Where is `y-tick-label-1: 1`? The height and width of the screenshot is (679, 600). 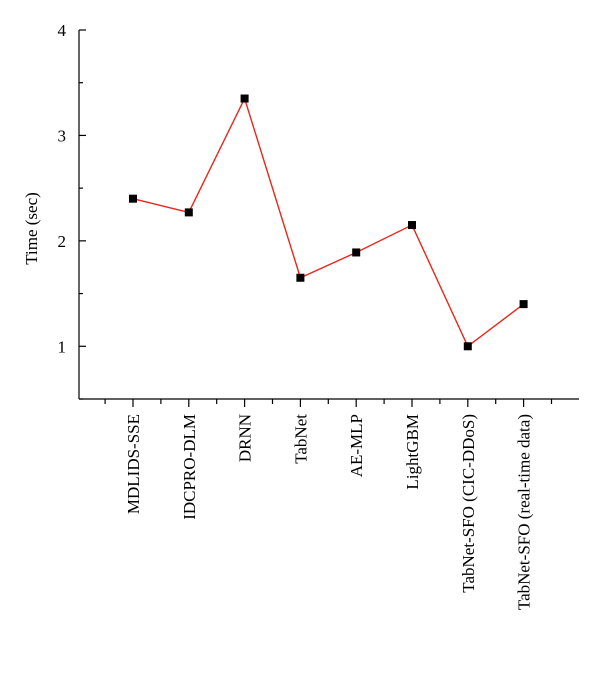
y-tick-label-1: 1 is located at coordinates (62, 346).